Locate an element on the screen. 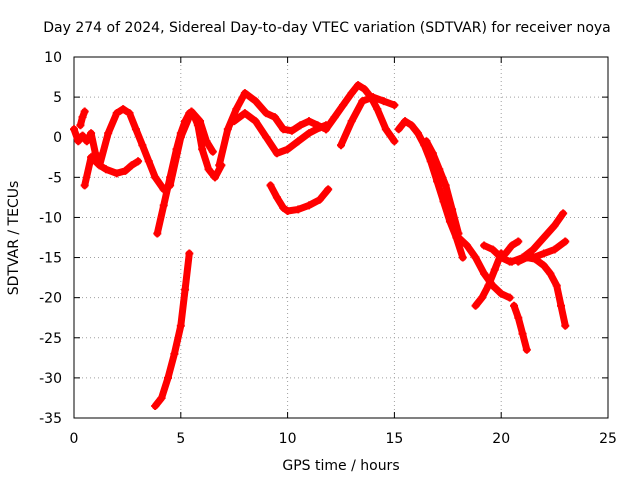 This screenshot has width=640, height=480. series-arc12 is located at coordinates (442, 187).